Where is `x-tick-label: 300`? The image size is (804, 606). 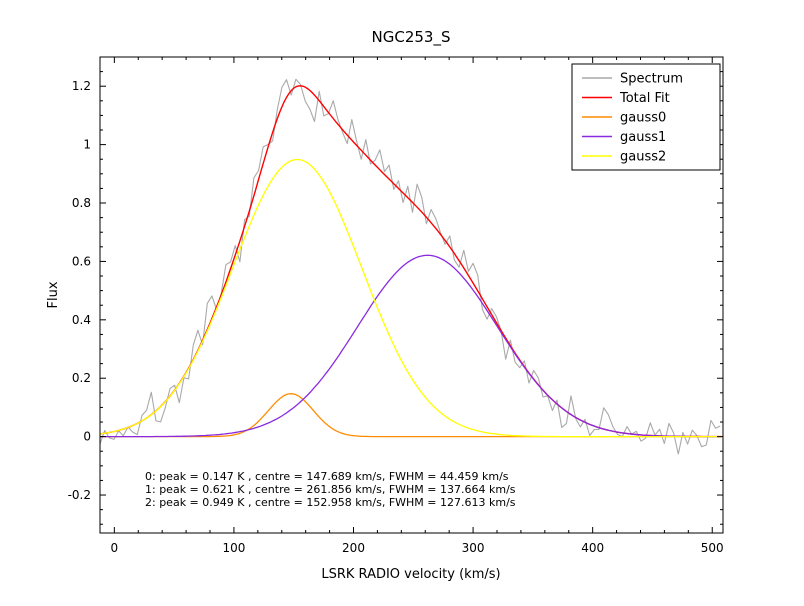
x-tick-label: 300 is located at coordinates (473, 548).